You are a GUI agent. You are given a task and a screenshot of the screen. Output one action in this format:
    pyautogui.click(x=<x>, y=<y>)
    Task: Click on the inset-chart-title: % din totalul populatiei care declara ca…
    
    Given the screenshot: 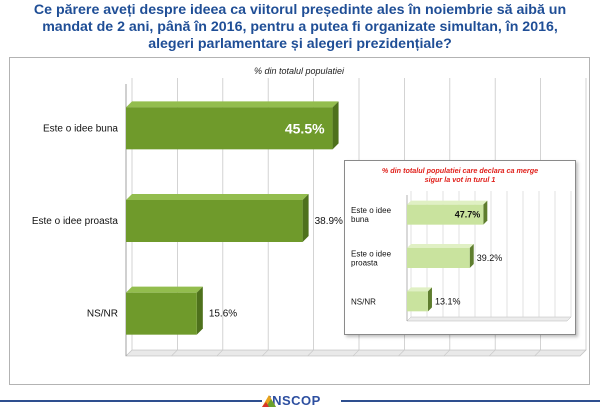 What is the action you would take?
    pyautogui.click(x=460, y=175)
    